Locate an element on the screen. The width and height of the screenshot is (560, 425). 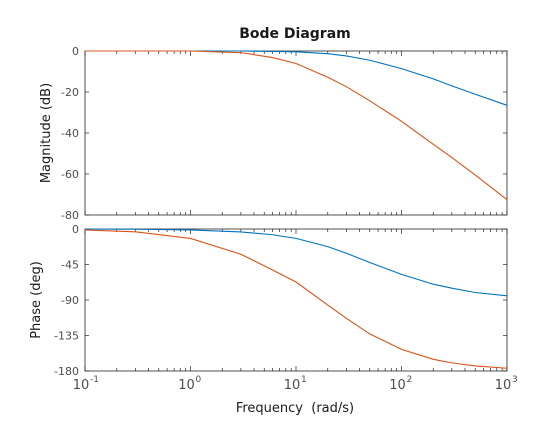
phase-ytick-label: -135 is located at coordinates (66, 336).